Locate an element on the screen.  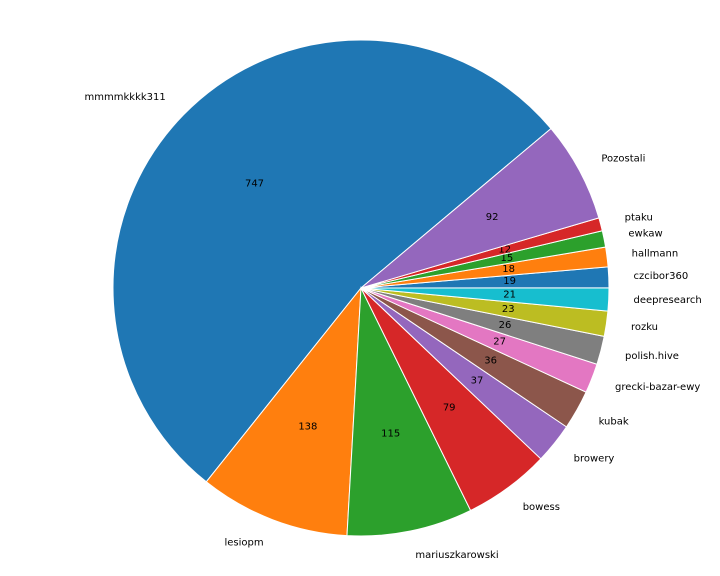
value-label-mmmmkkkk311: 747 is located at coordinates (254, 184).